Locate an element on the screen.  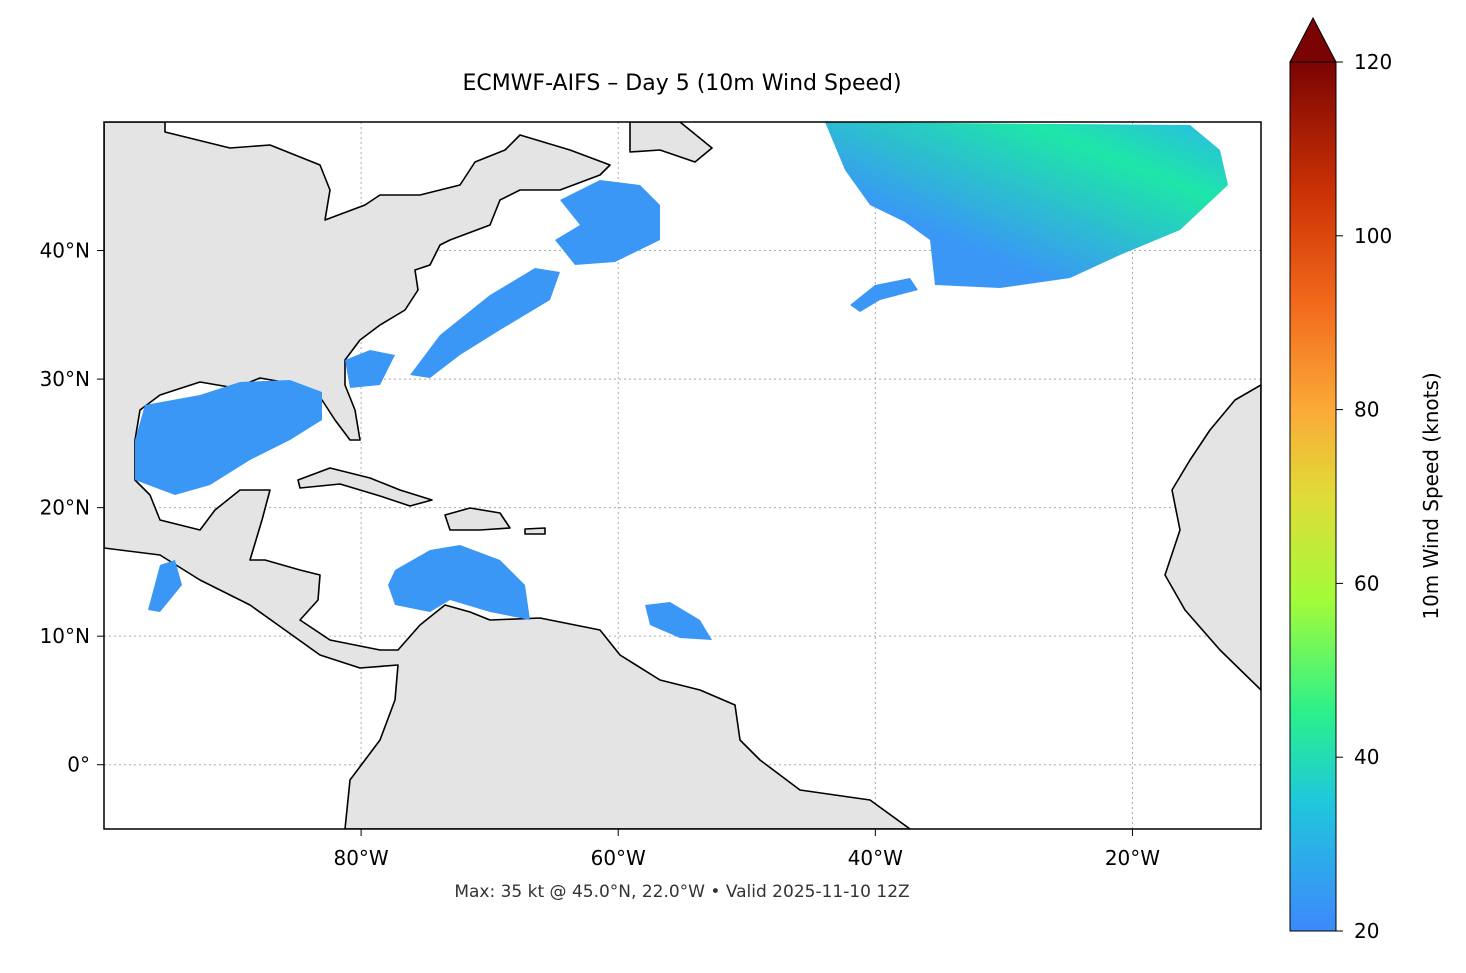
colorbar-tick-label: 100 is located at coordinates (1373, 236).